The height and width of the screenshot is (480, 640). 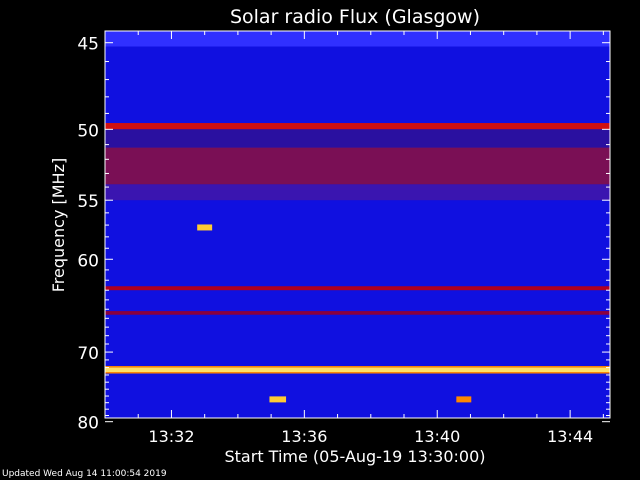 I want to click on y-axis-label: Frequency [MHz], so click(x=58, y=225).